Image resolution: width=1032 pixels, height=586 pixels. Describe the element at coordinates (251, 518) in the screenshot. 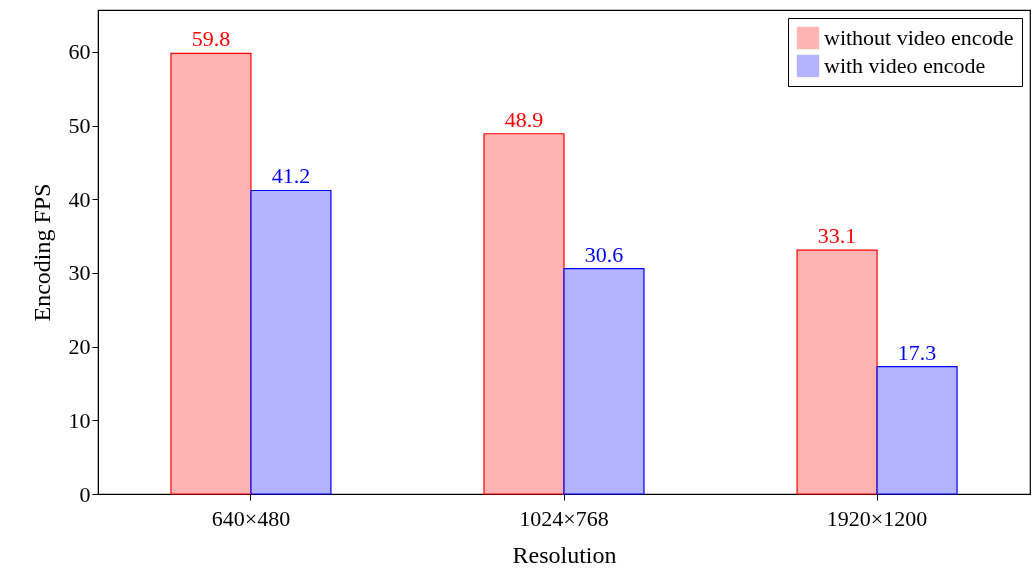

I see `x-tick-label: 640×480` at that location.